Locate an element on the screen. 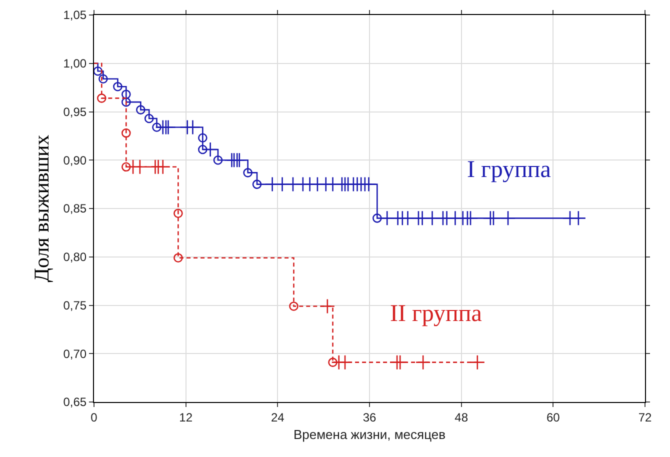 Image resolution: width=670 pixels, height=457 pixels. y-tick-label: 0,75 is located at coordinates (75, 305).